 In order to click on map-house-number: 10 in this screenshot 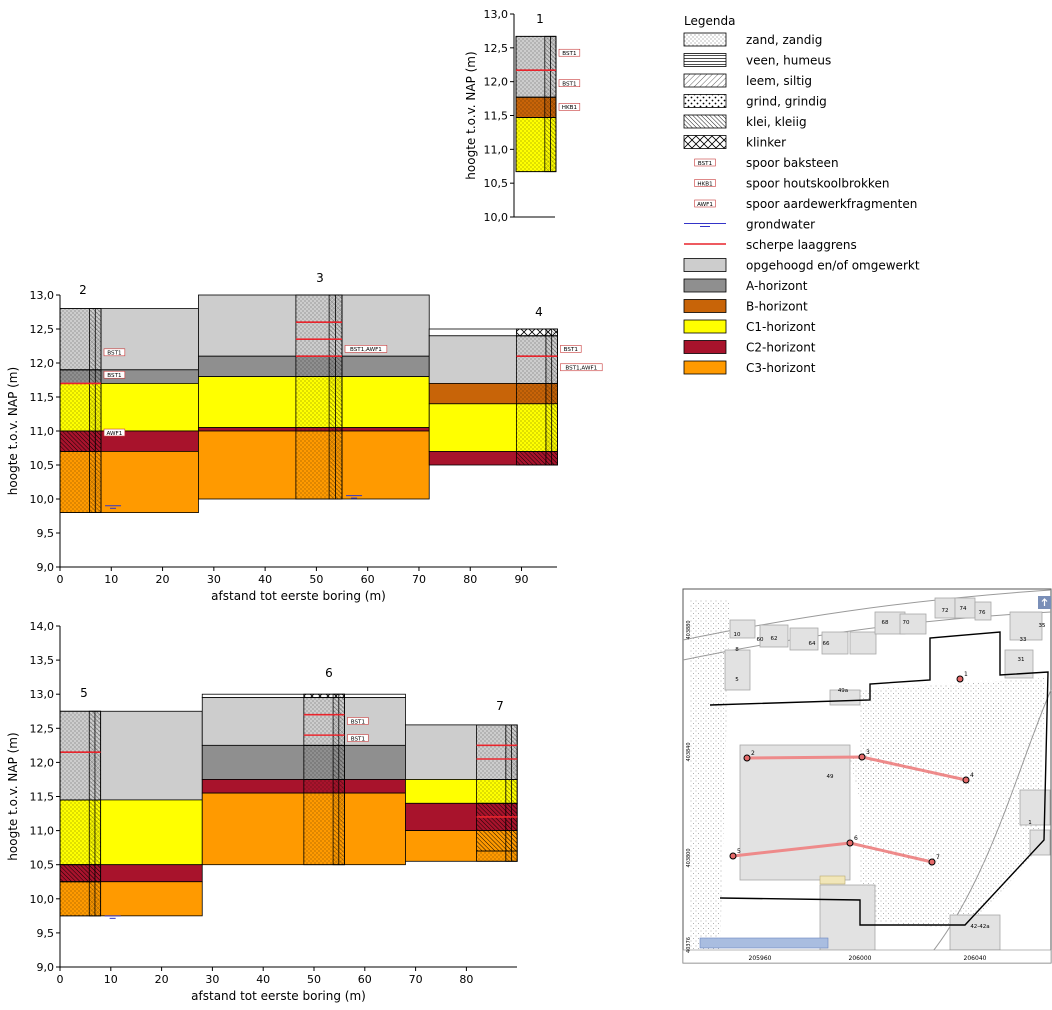, I will do `click(737, 635)`.